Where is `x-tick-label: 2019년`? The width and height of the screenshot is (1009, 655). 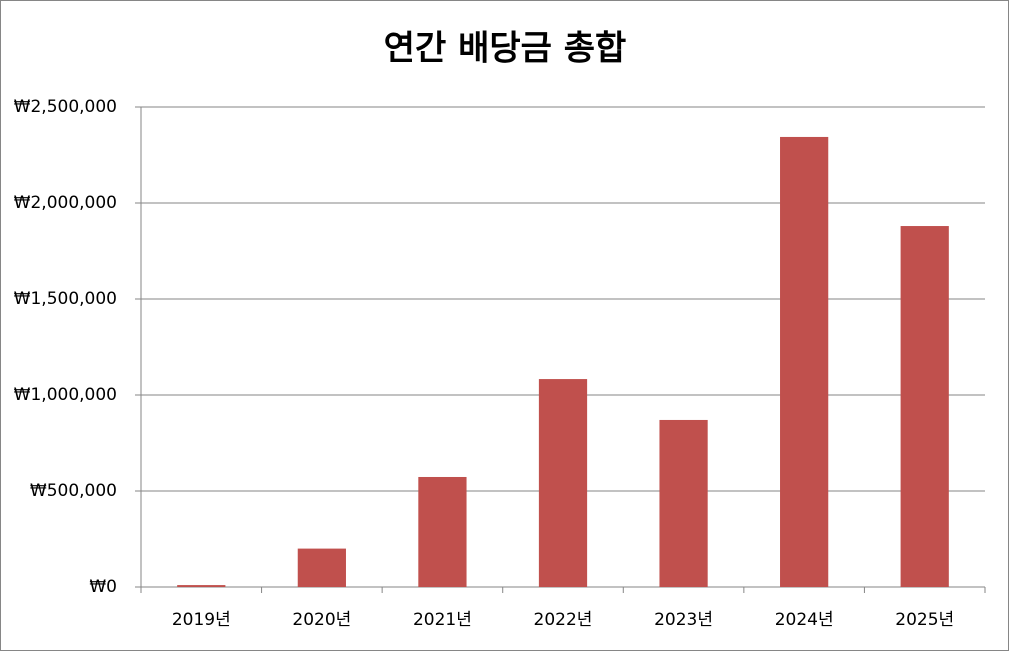
x-tick-label: 2019년 is located at coordinates (201, 620).